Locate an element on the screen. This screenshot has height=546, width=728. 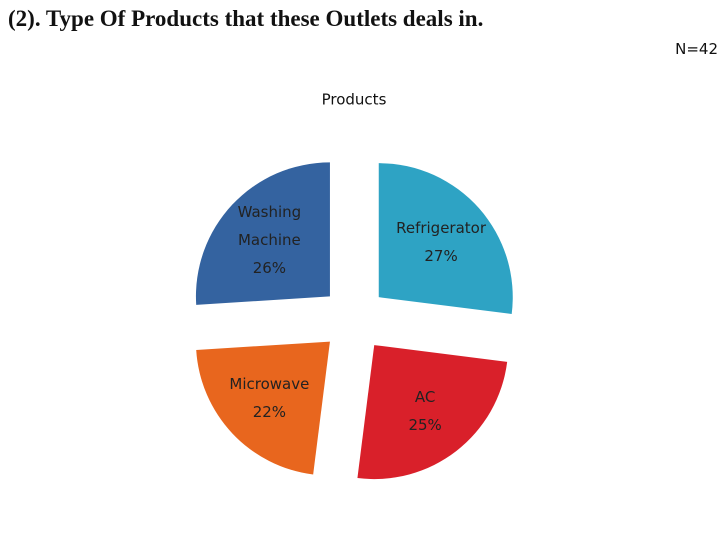
category-label: Washing Machine is located at coordinates (269, 225).